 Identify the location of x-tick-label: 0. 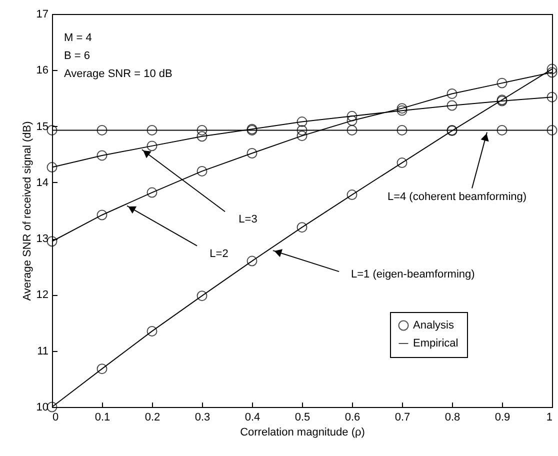
(55, 418).